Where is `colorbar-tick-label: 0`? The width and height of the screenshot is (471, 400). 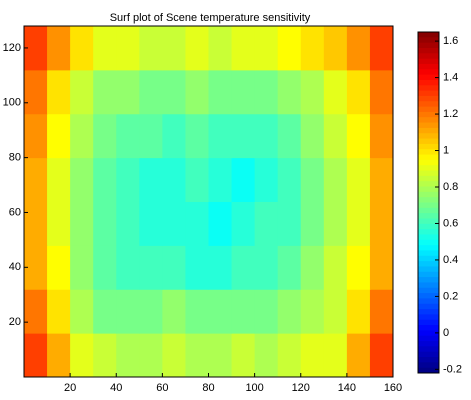
colorbar-tick-label: 0 is located at coordinates (446, 333).